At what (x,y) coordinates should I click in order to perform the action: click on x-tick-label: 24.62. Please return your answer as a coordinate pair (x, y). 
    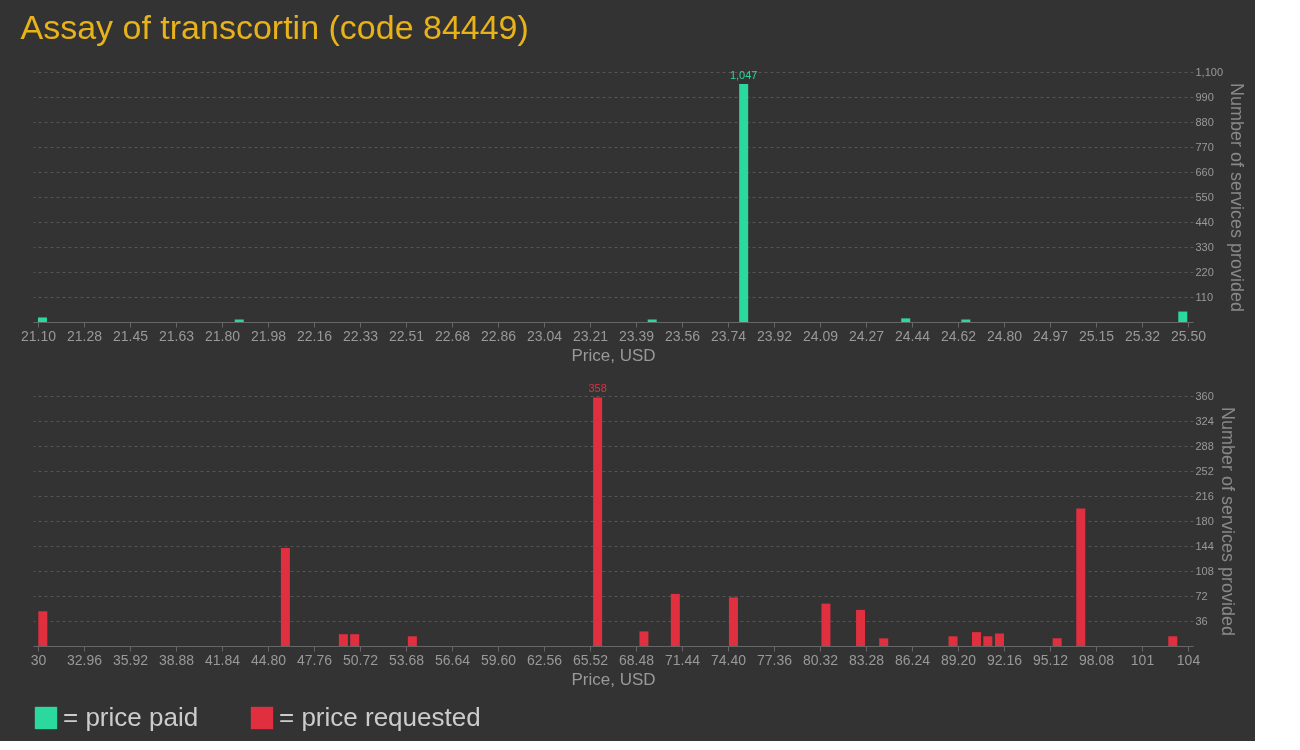
    Looking at the image, I should click on (958, 335).